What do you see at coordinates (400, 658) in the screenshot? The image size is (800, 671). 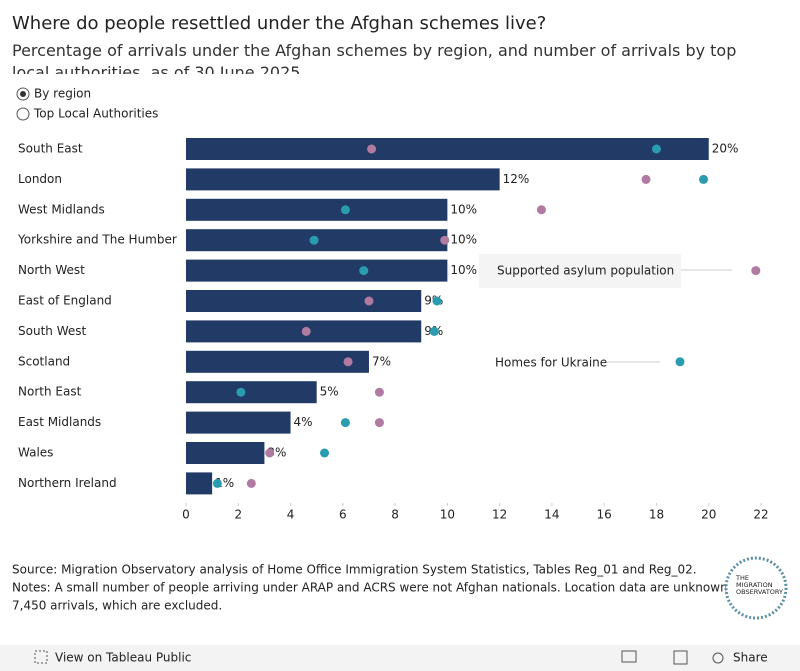 I see `toolbar` at bounding box center [400, 658].